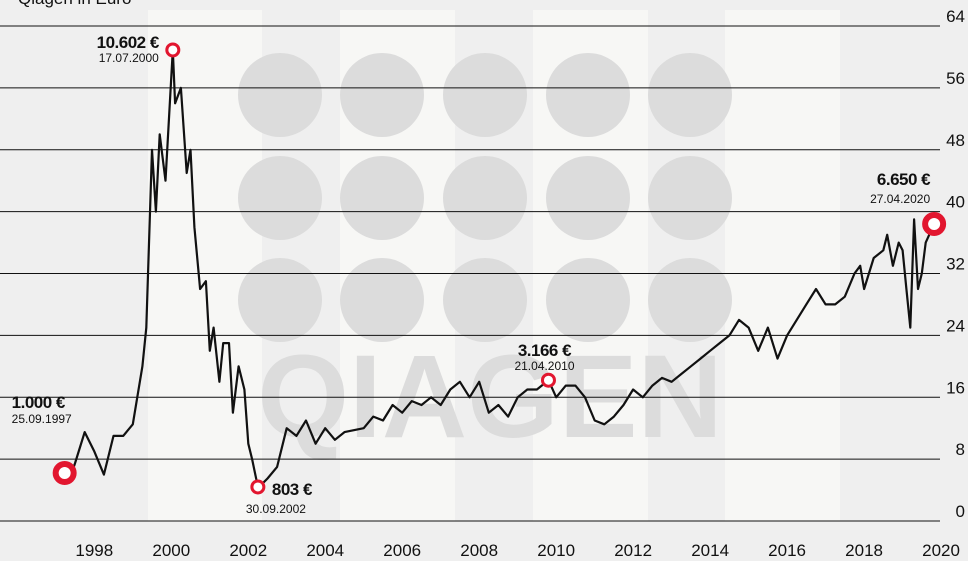 The height and width of the screenshot is (561, 968). What do you see at coordinates (941, 550) in the screenshot?
I see `x-tick-label: 2020` at bounding box center [941, 550].